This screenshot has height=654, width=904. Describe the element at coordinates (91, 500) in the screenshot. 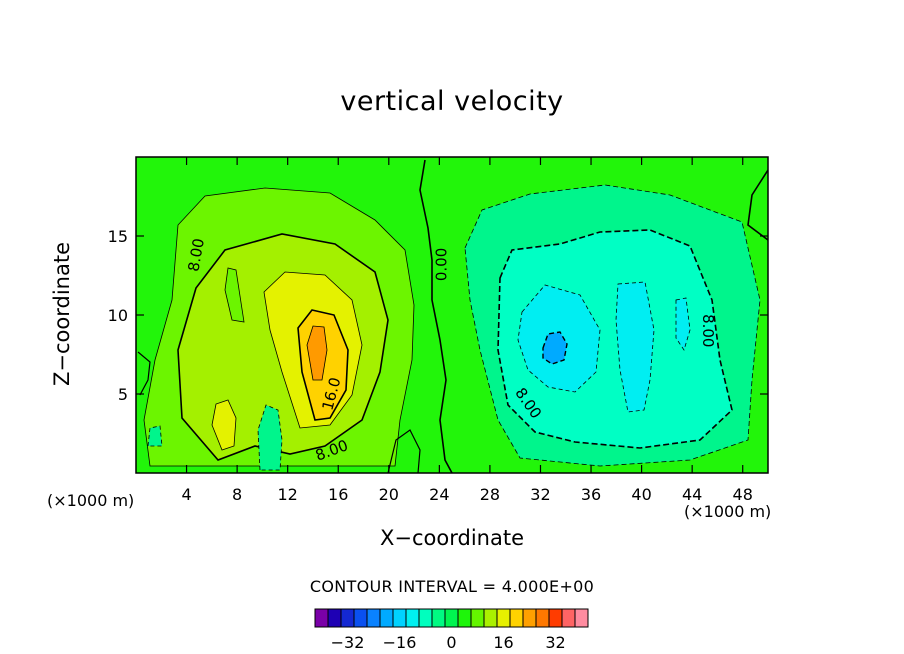

I see `x-unit-label-left: (×1000 m)` at that location.